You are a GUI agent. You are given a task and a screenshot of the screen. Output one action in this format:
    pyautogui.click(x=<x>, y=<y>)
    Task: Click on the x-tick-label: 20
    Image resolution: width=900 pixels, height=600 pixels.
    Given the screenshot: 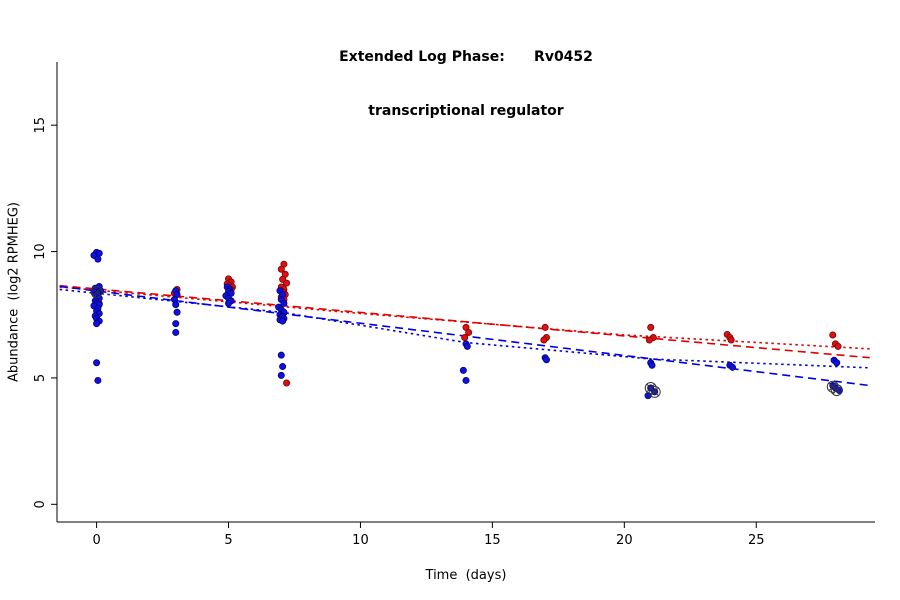 What is the action you would take?
    pyautogui.click(x=624, y=540)
    